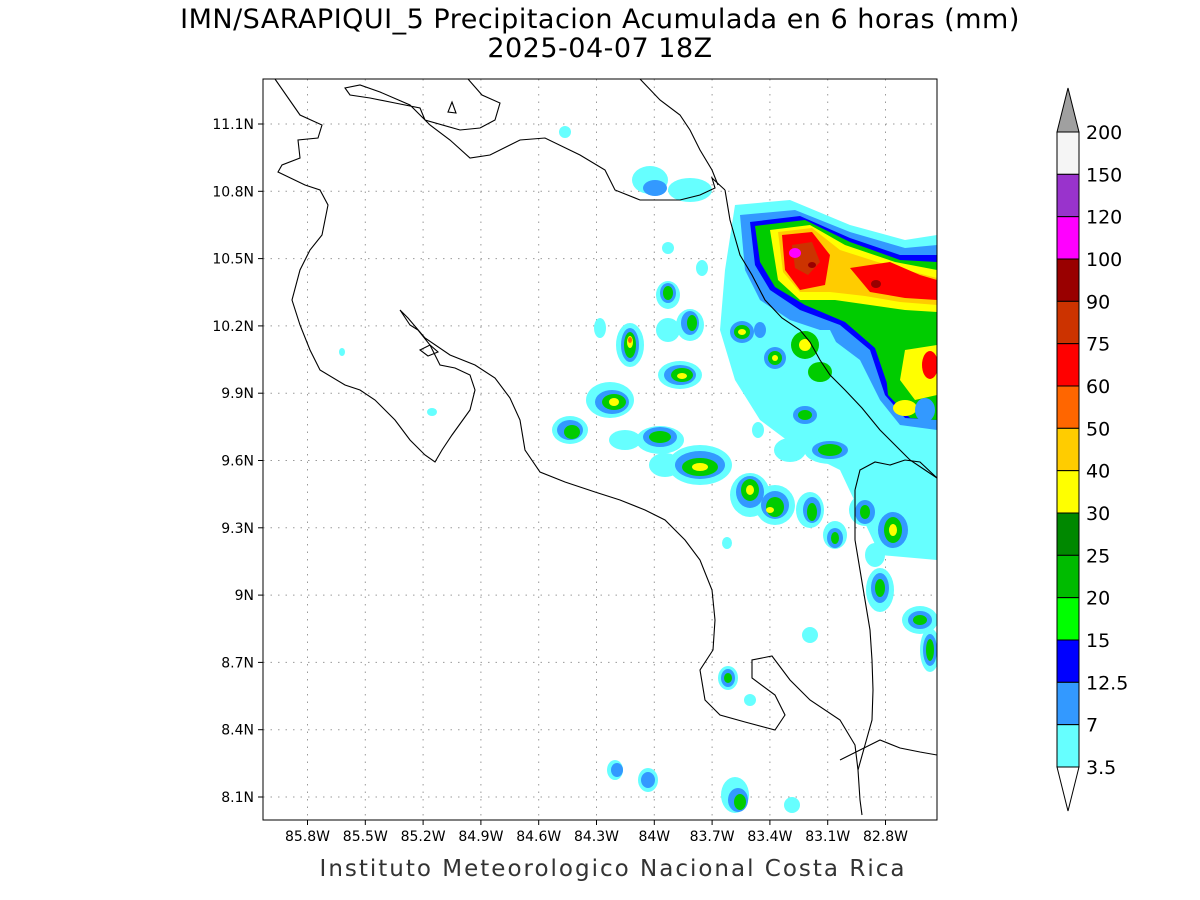 Image resolution: width=1200 pixels, height=900 pixels. What do you see at coordinates (480, 837) in the screenshot?
I see `lon-tick-label: 84.9W` at bounding box center [480, 837].